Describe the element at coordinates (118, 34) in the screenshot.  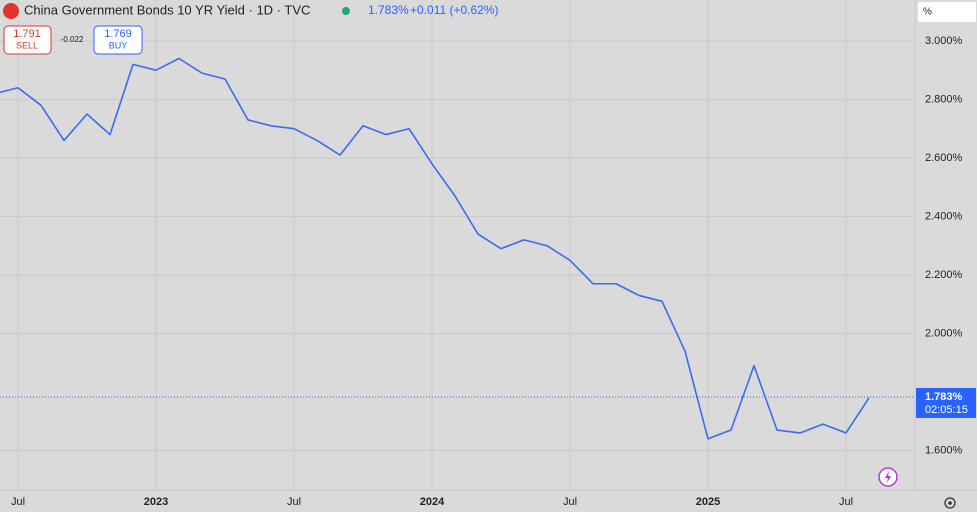
I see `buy-price: 1.769` at that location.